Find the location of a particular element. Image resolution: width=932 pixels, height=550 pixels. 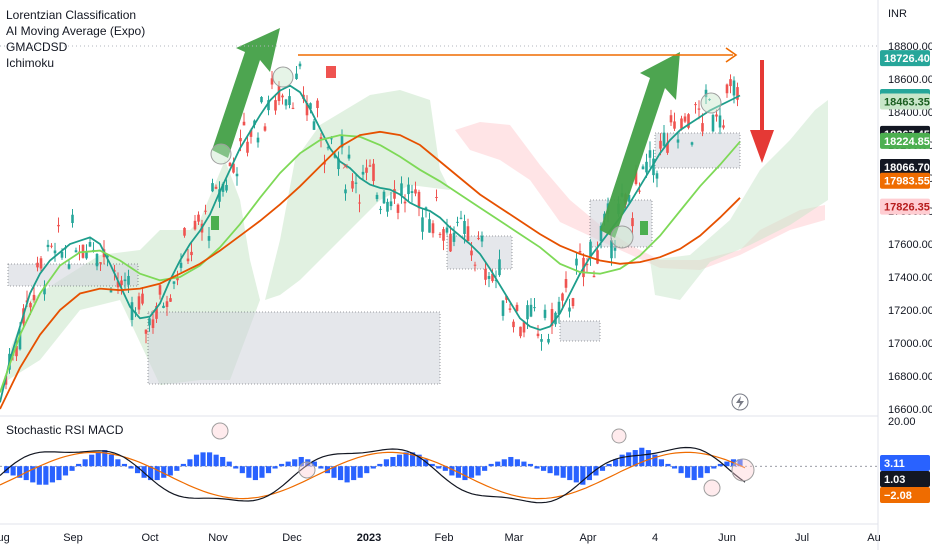

price-tick-label: 18800.00 is located at coordinates (910, 47).